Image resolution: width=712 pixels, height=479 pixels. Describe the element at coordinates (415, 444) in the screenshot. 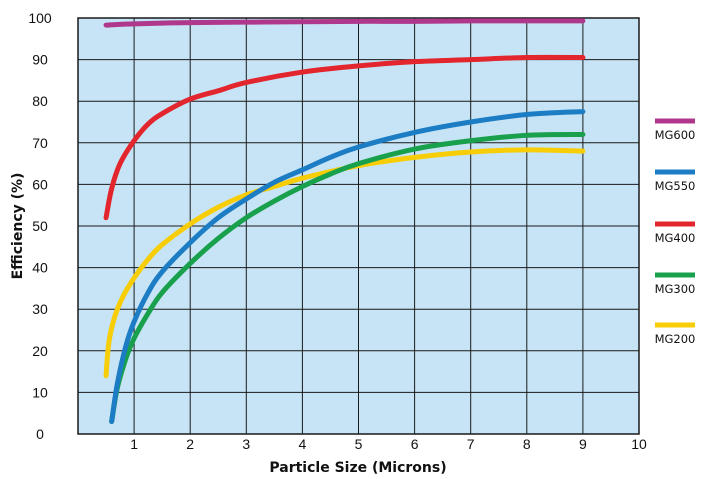

I see `x-tick-label: 6` at that location.